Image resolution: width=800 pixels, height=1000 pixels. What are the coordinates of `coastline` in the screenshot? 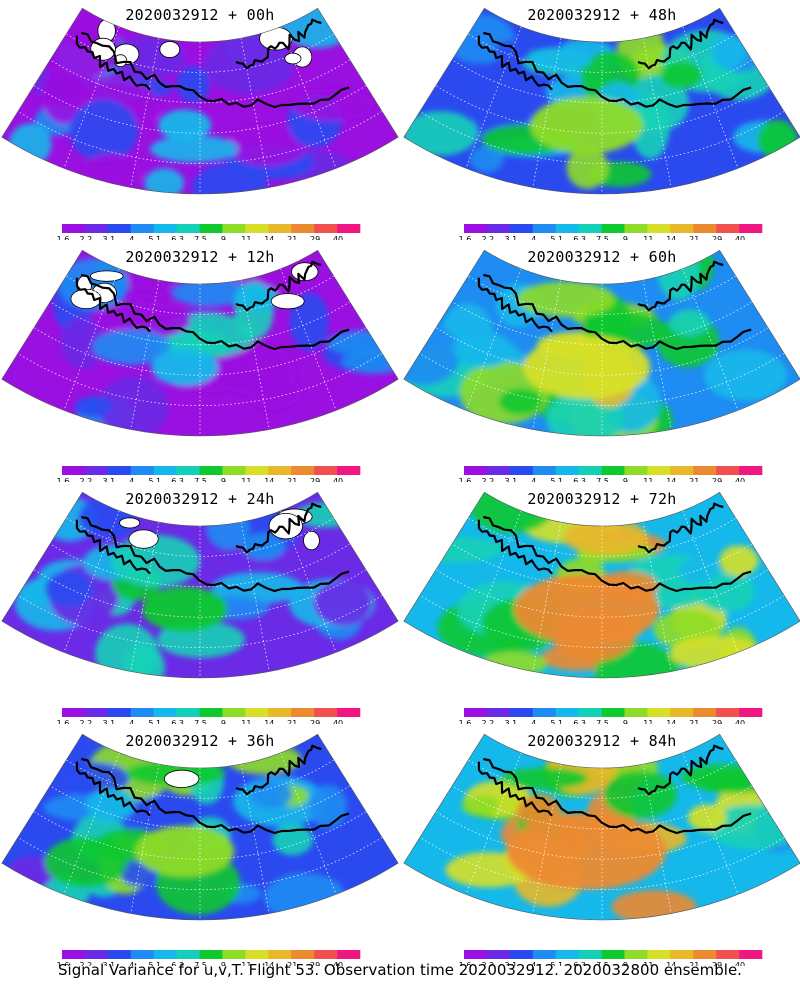 It's located at (212, 789).